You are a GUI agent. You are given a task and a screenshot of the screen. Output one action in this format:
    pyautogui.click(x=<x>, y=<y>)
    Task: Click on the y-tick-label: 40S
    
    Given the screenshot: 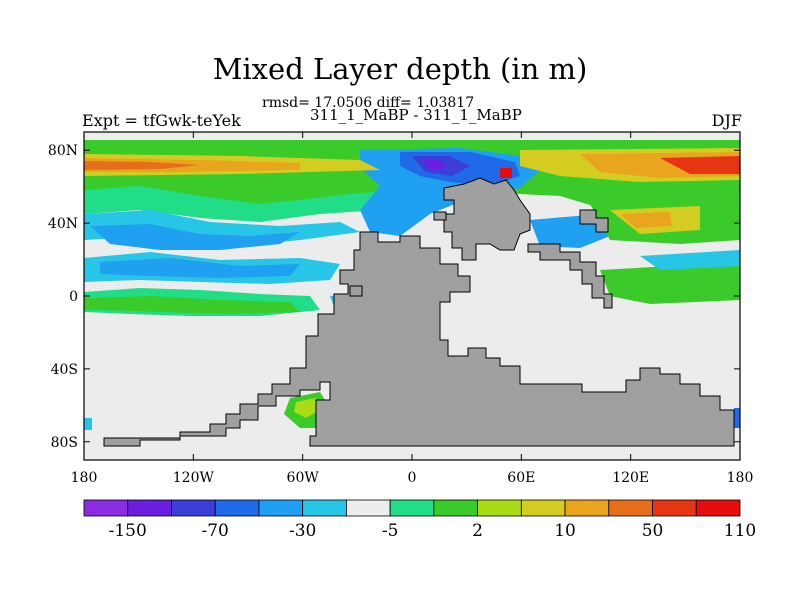 What is the action you would take?
    pyautogui.click(x=64, y=370)
    